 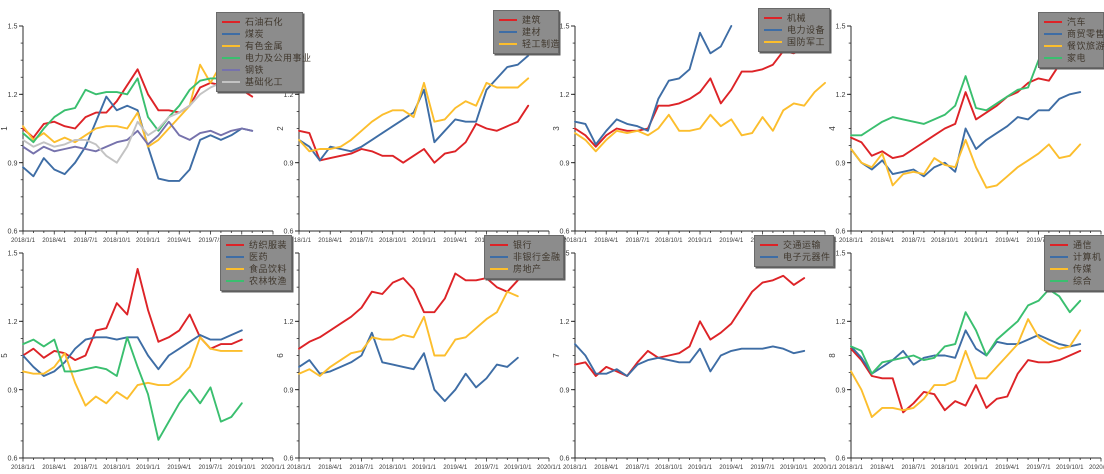 I want to click on y-axis-title: 4, so click(x=832, y=128).